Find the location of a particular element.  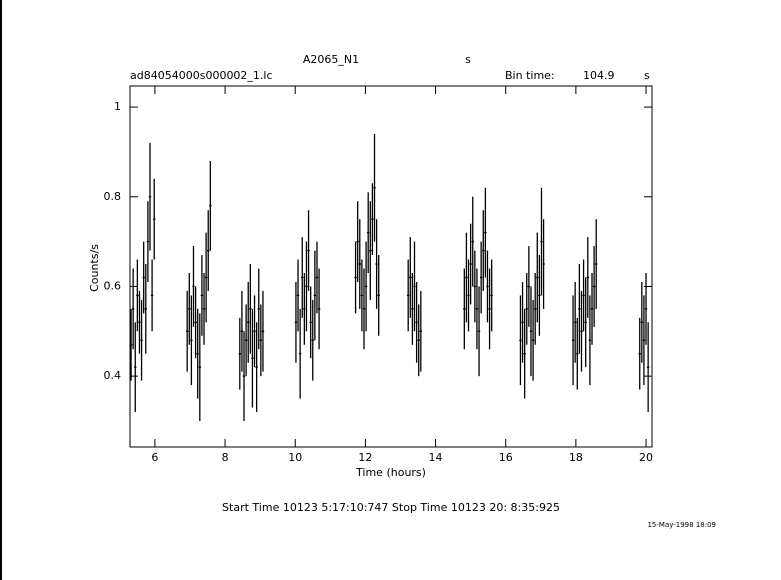

subtitle: ad84054000s000002_1.lc is located at coordinates (201, 75).